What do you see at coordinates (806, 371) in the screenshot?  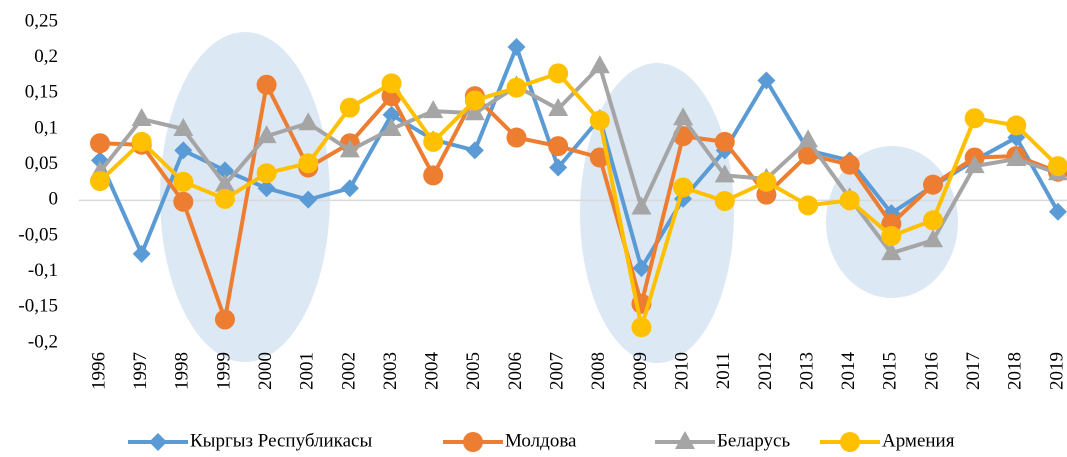 I see `x-tick-label: 2013` at bounding box center [806, 371].